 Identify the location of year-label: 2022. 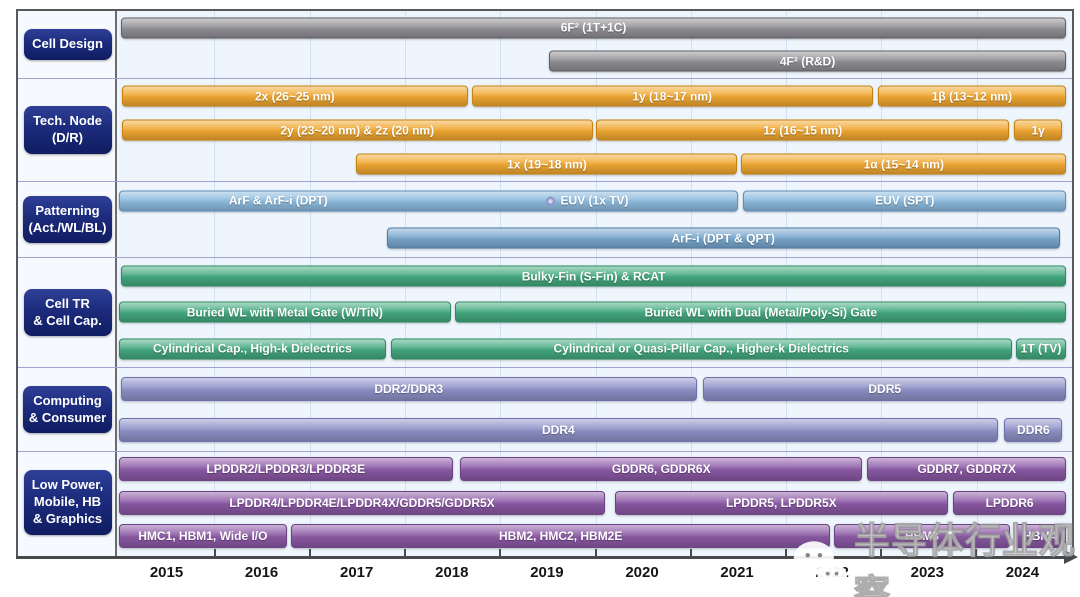
(832, 572).